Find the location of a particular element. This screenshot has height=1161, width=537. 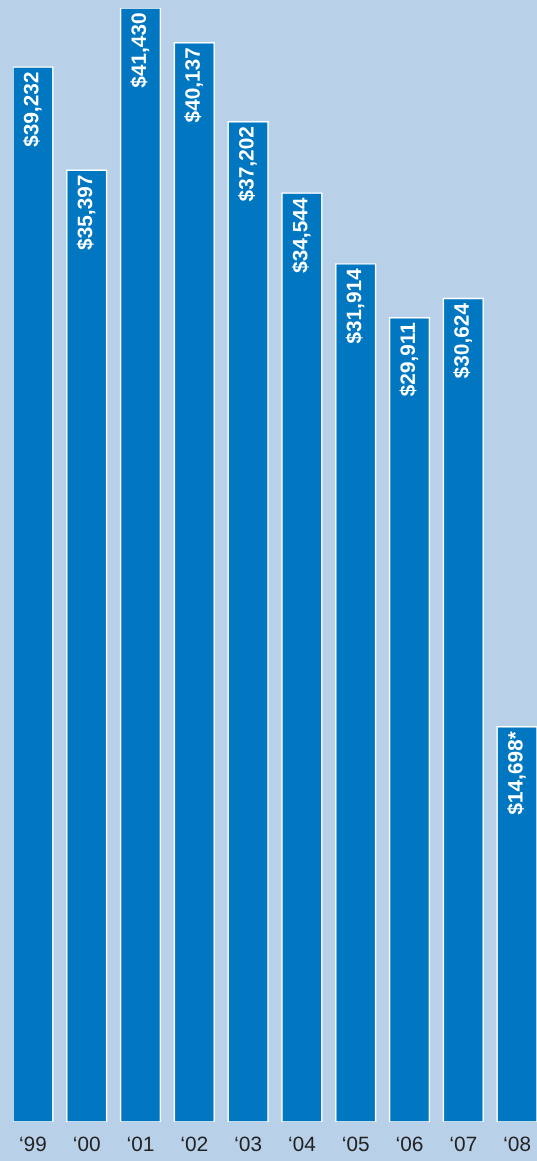

x-tick-label: ‘04 is located at coordinates (302, 1144).